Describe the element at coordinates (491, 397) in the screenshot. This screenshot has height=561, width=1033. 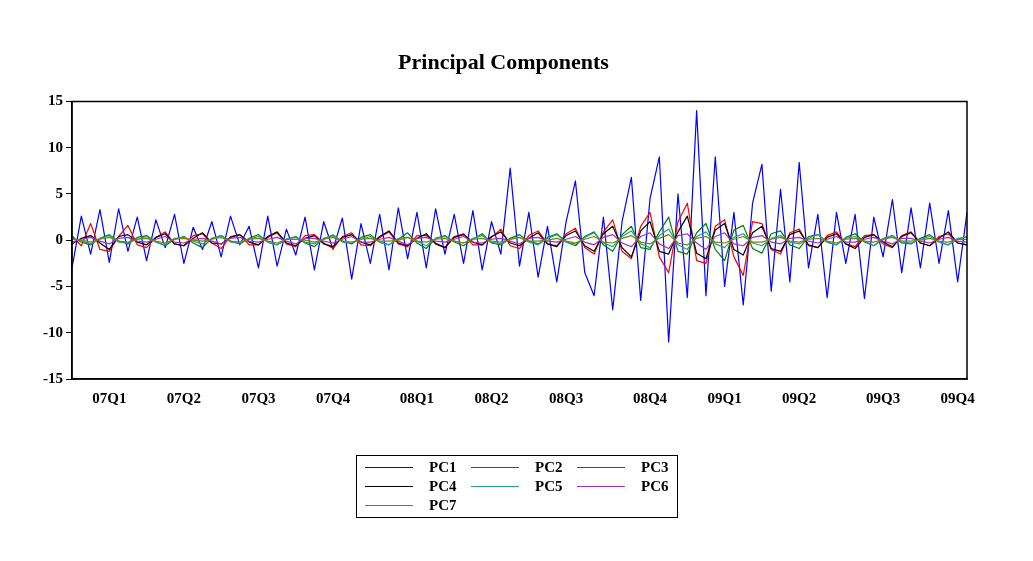
I see `x-tick-label: 08Q2` at that location.